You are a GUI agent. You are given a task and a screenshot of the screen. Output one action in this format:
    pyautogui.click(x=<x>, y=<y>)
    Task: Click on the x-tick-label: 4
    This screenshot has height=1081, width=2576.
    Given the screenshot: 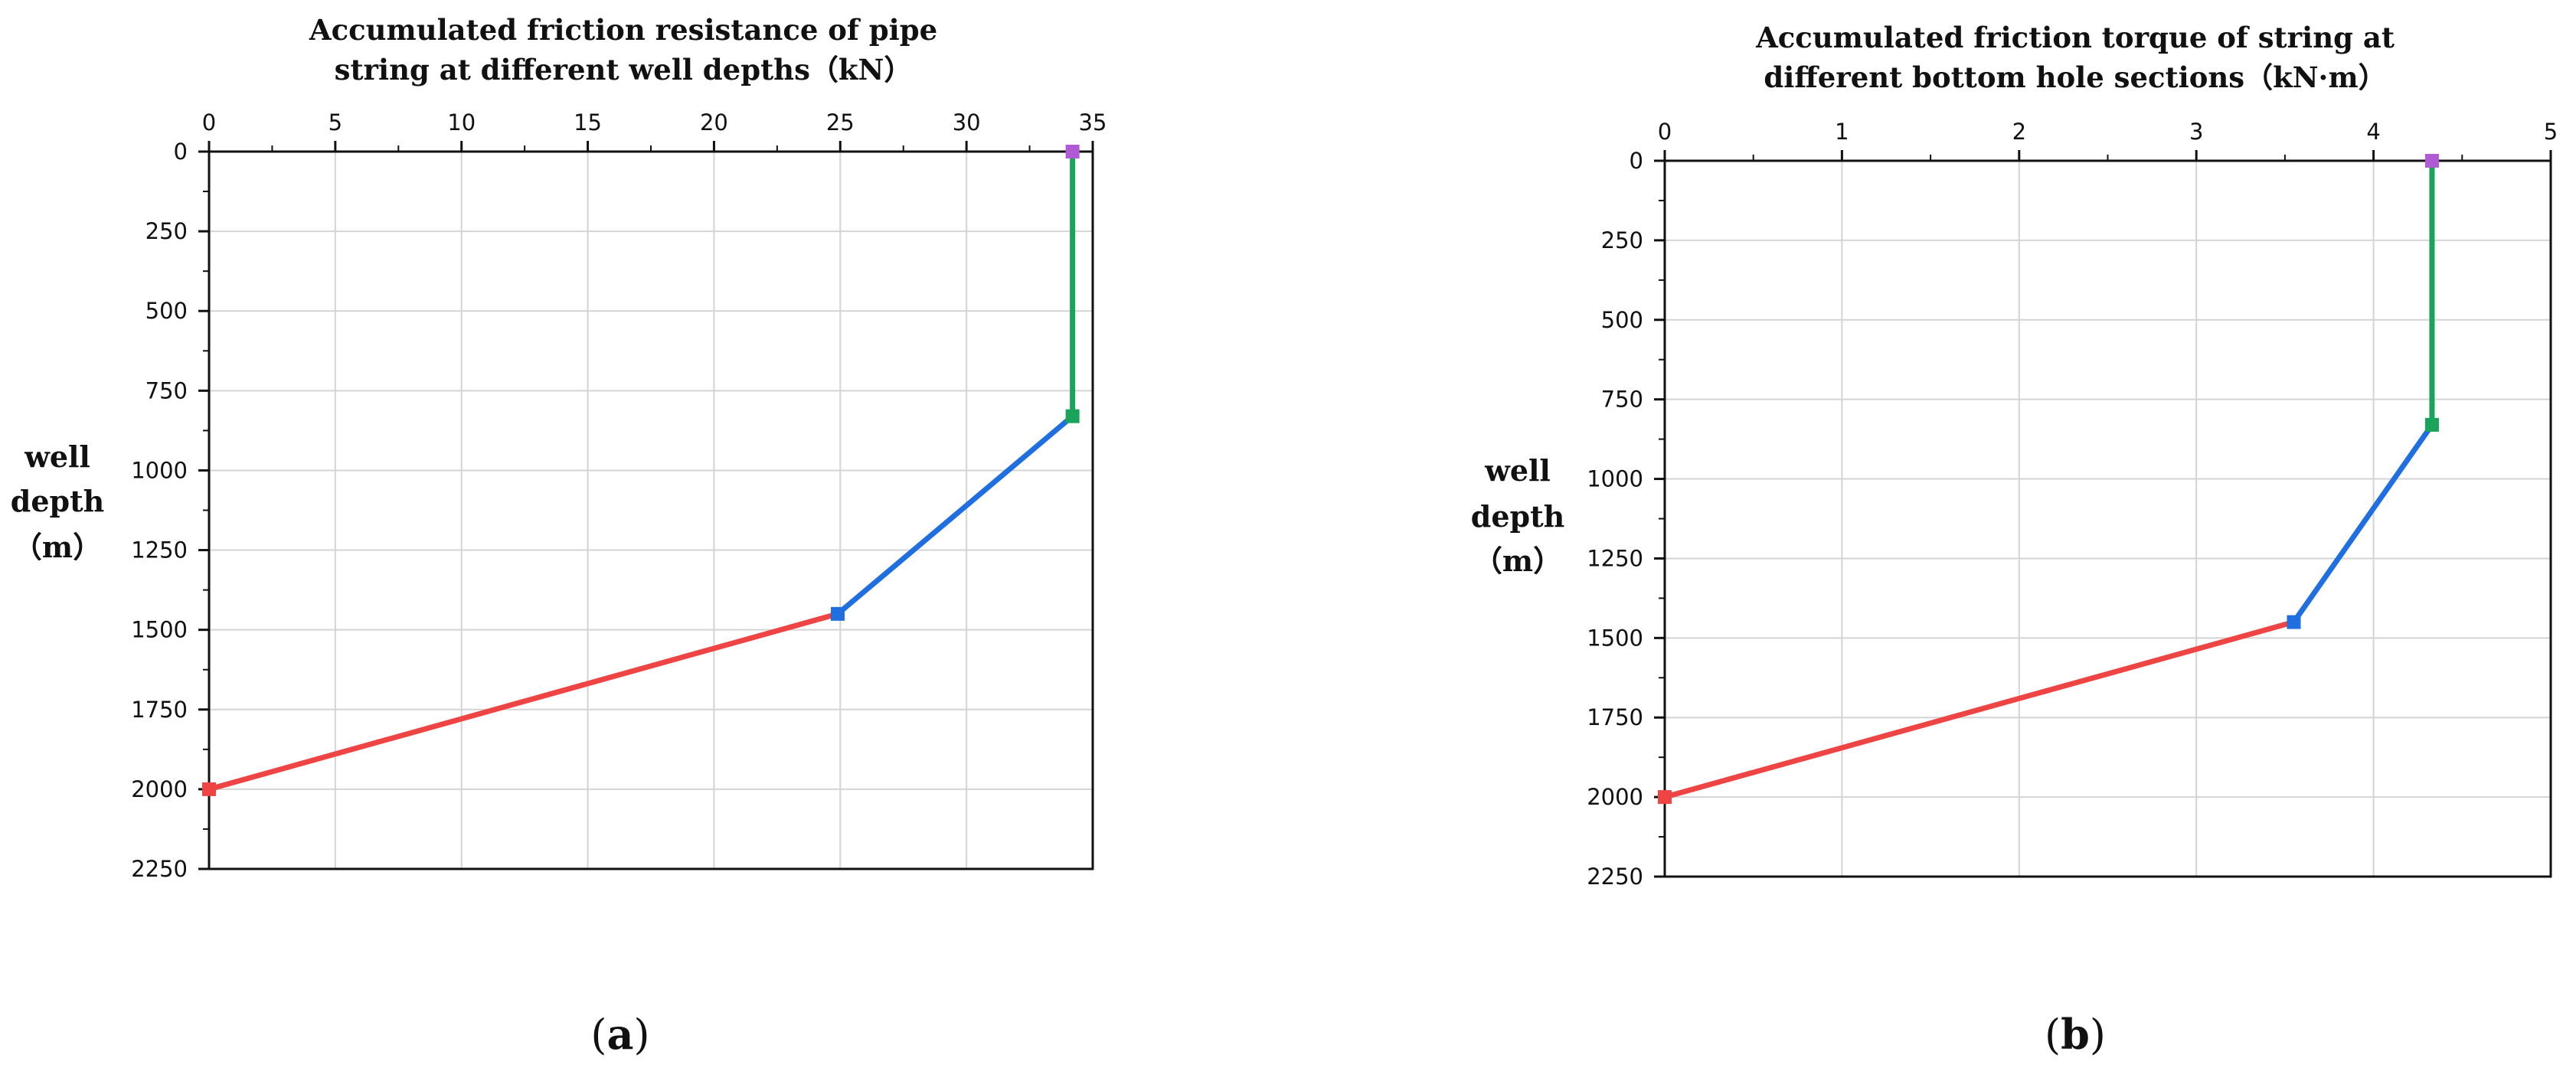 What is the action you would take?
    pyautogui.click(x=2373, y=132)
    